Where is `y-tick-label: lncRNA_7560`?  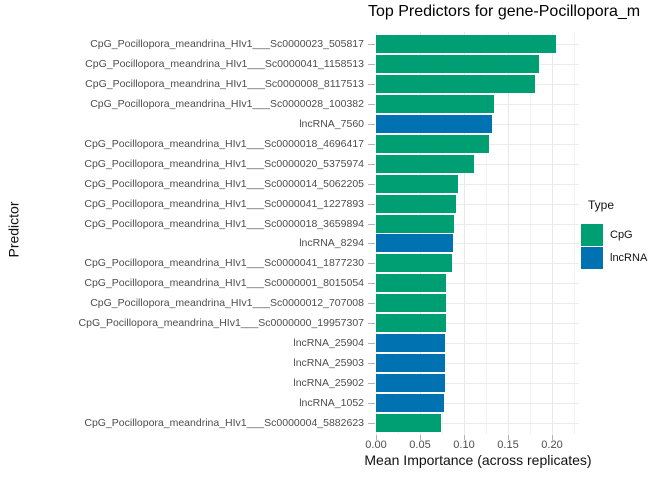
y-tick-label: lncRNA_7560 is located at coordinates (331, 123).